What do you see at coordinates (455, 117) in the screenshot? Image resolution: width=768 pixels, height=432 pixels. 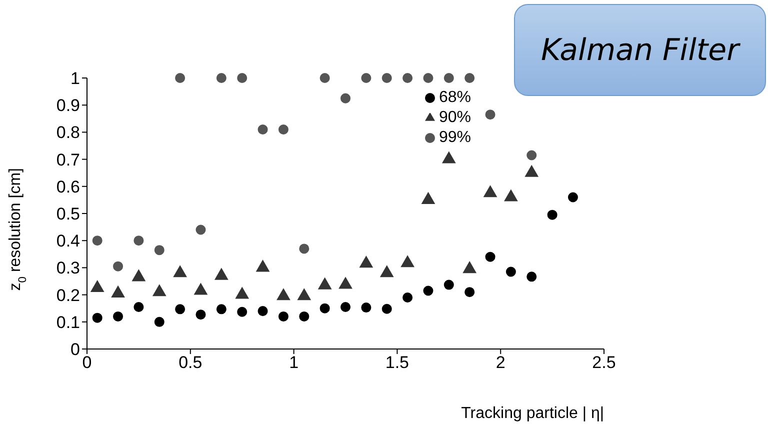 I see `legend-label: 90%` at bounding box center [455, 117].